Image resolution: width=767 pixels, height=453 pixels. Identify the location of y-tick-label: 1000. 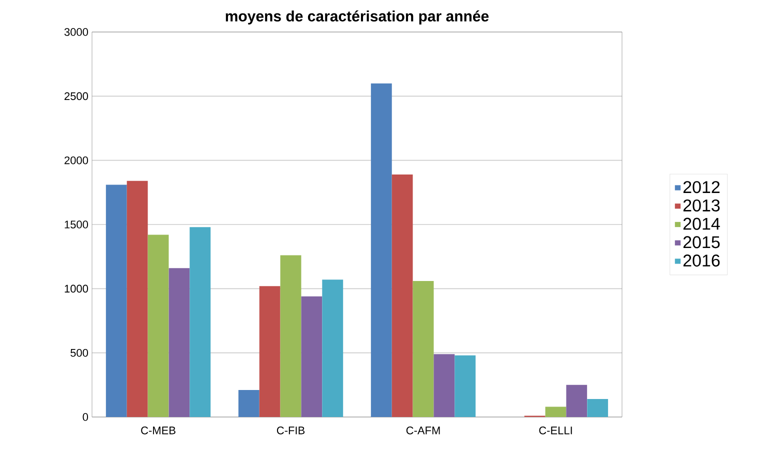
(76, 288).